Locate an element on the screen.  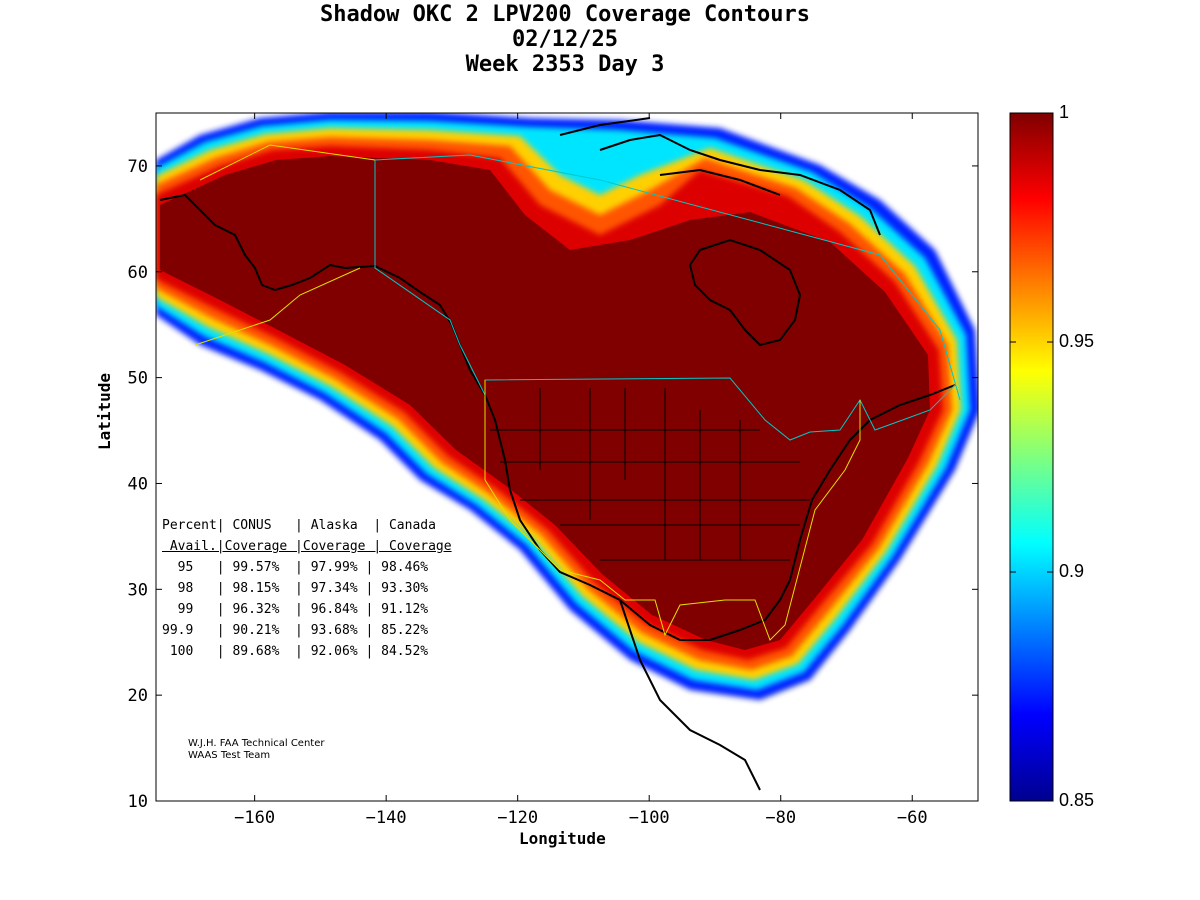
colorbar-tick-label: 1 is located at coordinates (1064, 112).